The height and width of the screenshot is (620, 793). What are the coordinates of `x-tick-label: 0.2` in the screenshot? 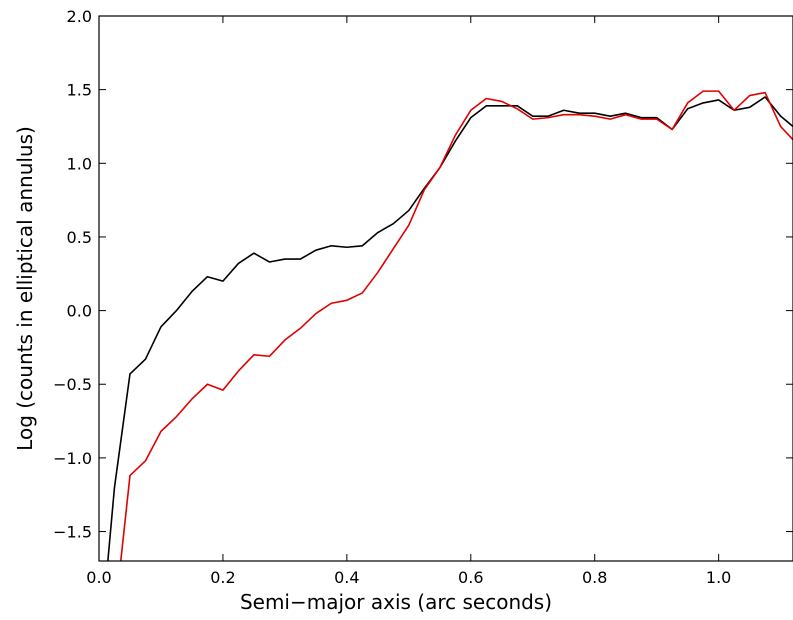 It's located at (222, 577).